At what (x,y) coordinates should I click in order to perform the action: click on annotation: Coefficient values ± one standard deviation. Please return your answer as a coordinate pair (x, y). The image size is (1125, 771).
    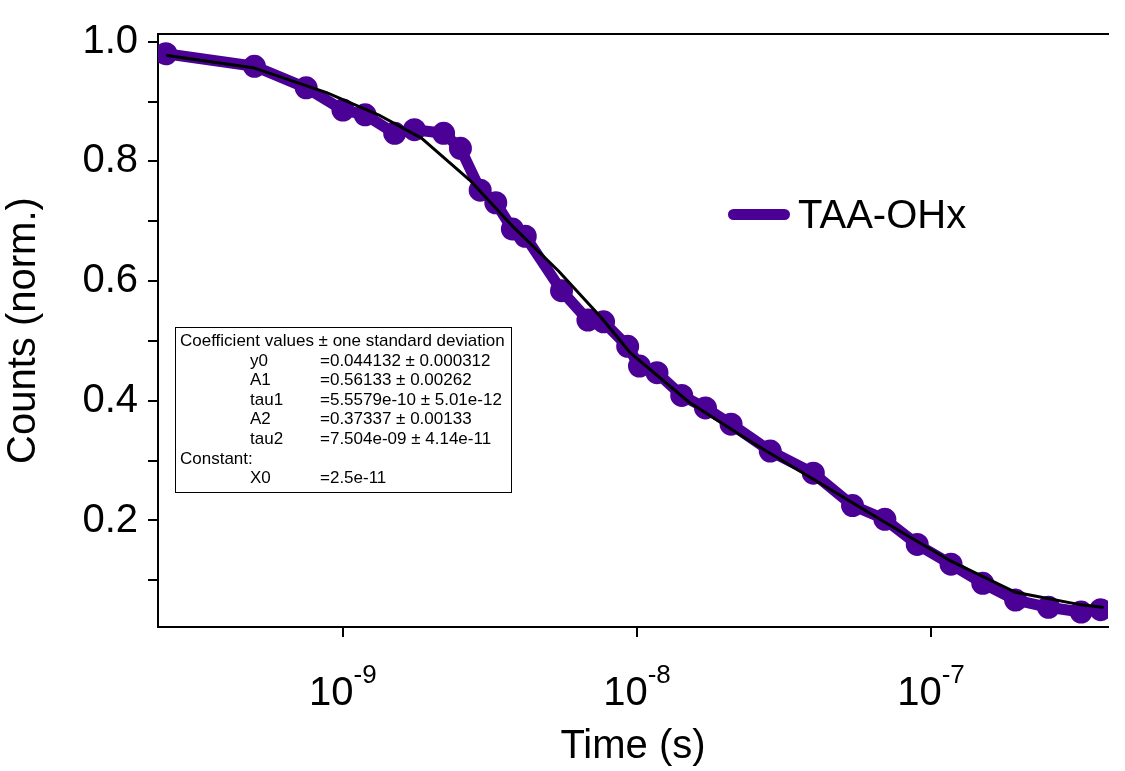
    Looking at the image, I should click on (342, 341).